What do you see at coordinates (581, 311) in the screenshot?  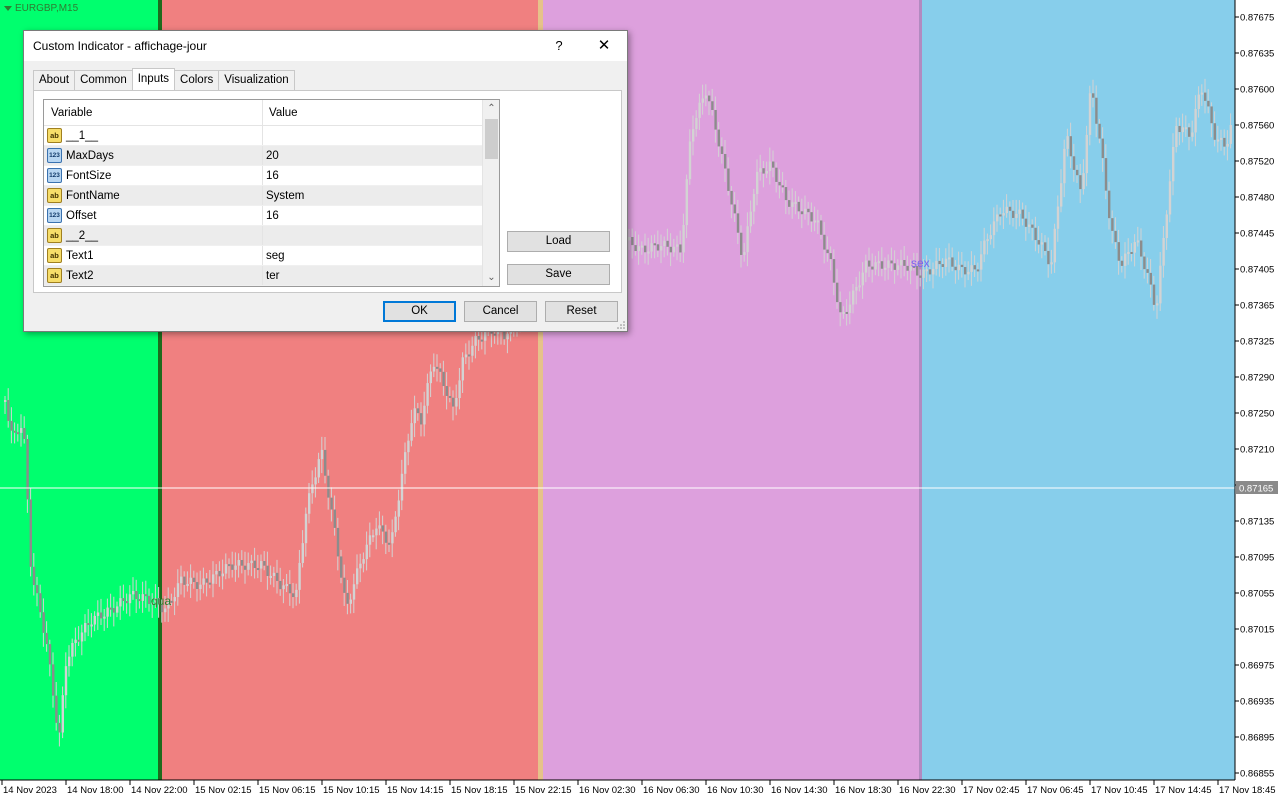 I see `reset-button: Reset` at bounding box center [581, 311].